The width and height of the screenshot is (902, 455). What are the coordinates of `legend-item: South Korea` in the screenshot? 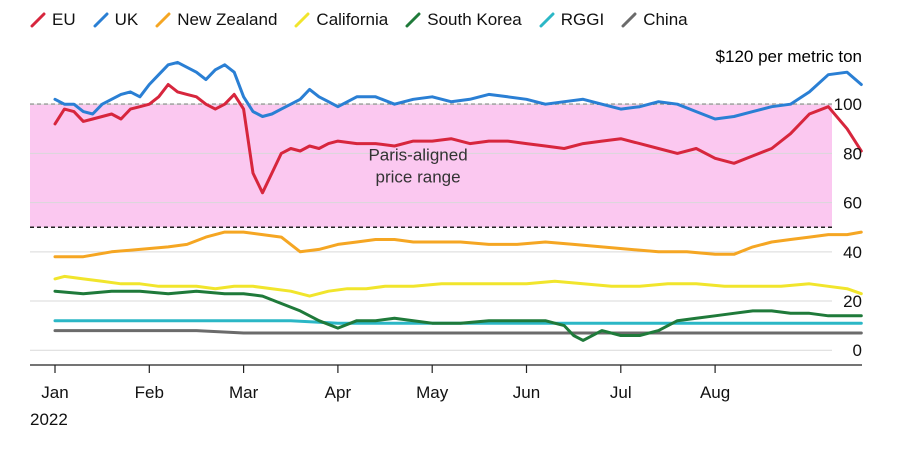 It's located at (463, 20).